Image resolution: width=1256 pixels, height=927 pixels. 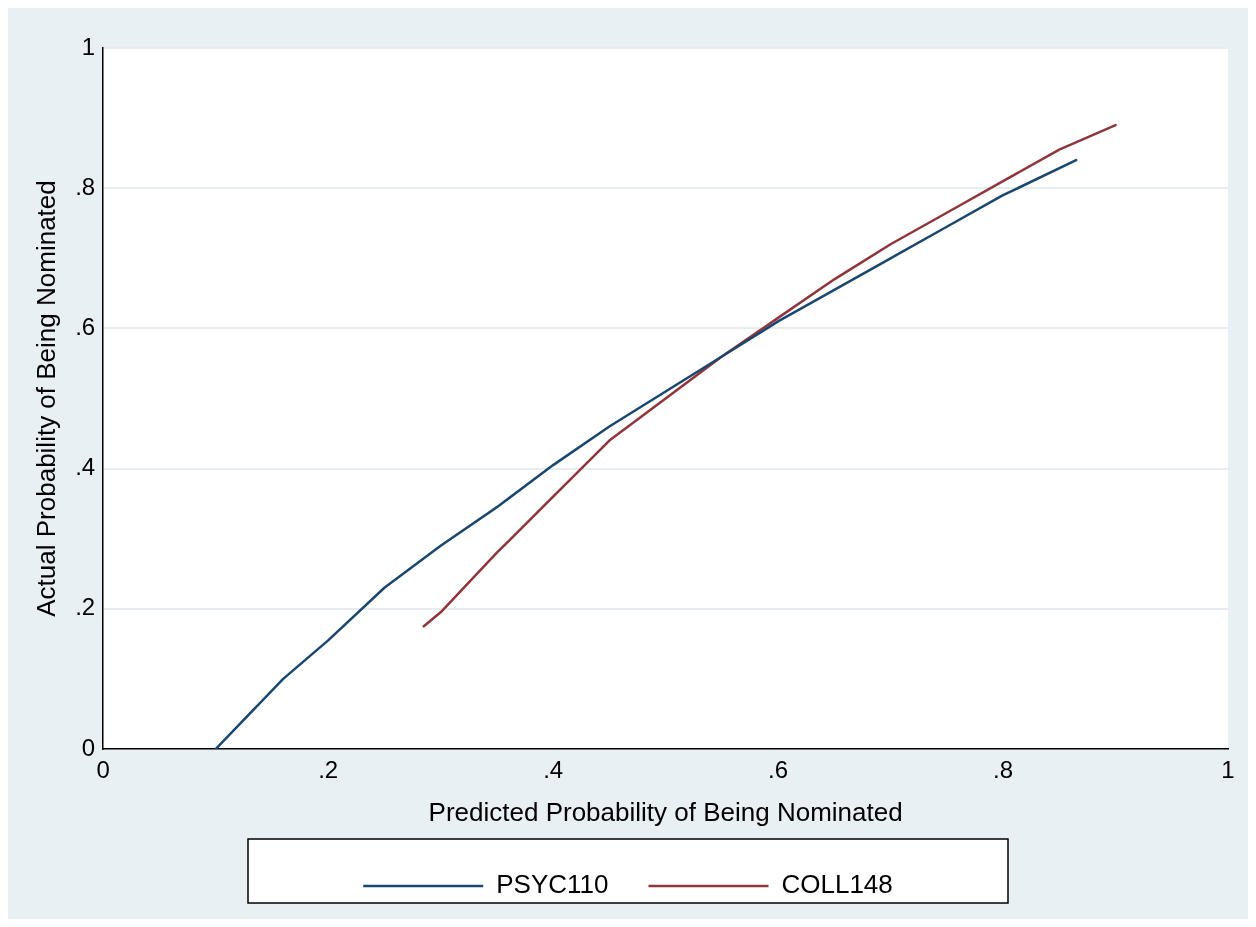 I want to click on y-tick-label: 1, so click(x=88, y=46).